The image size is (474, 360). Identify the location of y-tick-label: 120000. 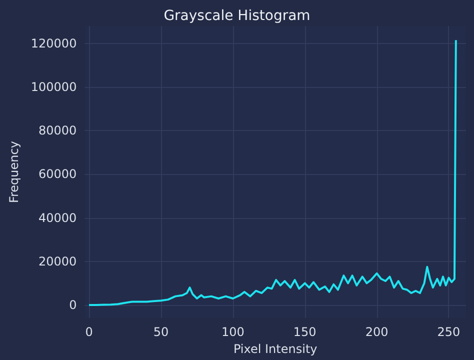
(53, 43).